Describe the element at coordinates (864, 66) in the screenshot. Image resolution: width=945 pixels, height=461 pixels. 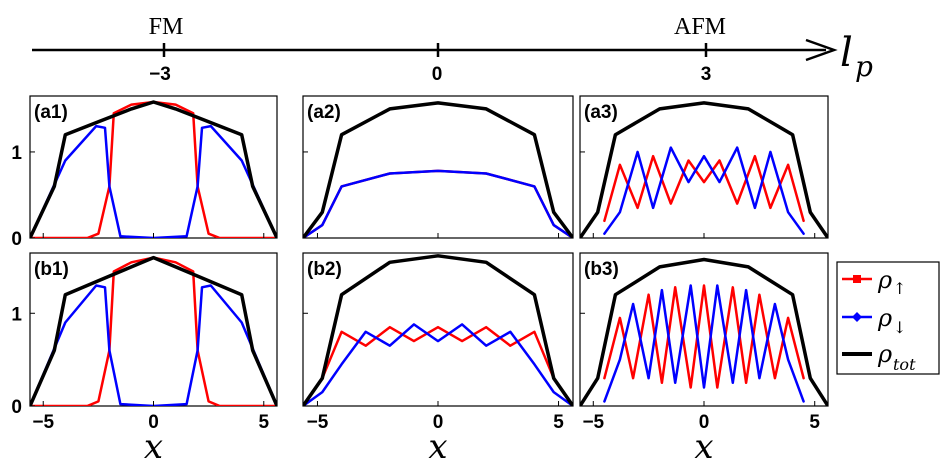
I see `phase-axis-subscript: p` at that location.